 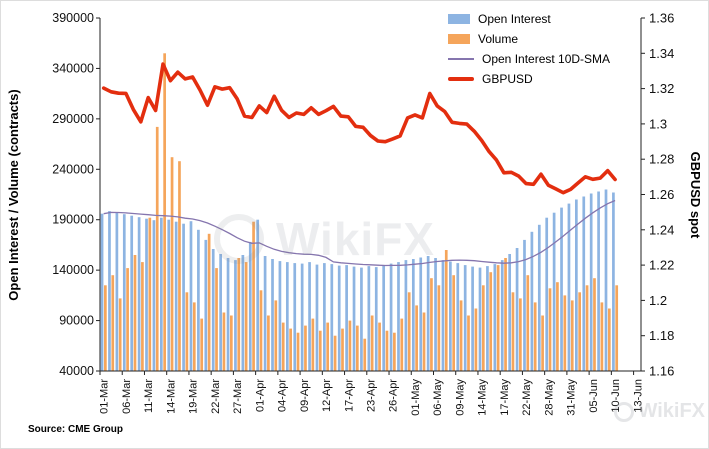 I want to click on right-axis-tick-label: 1.34, so click(x=661, y=53).